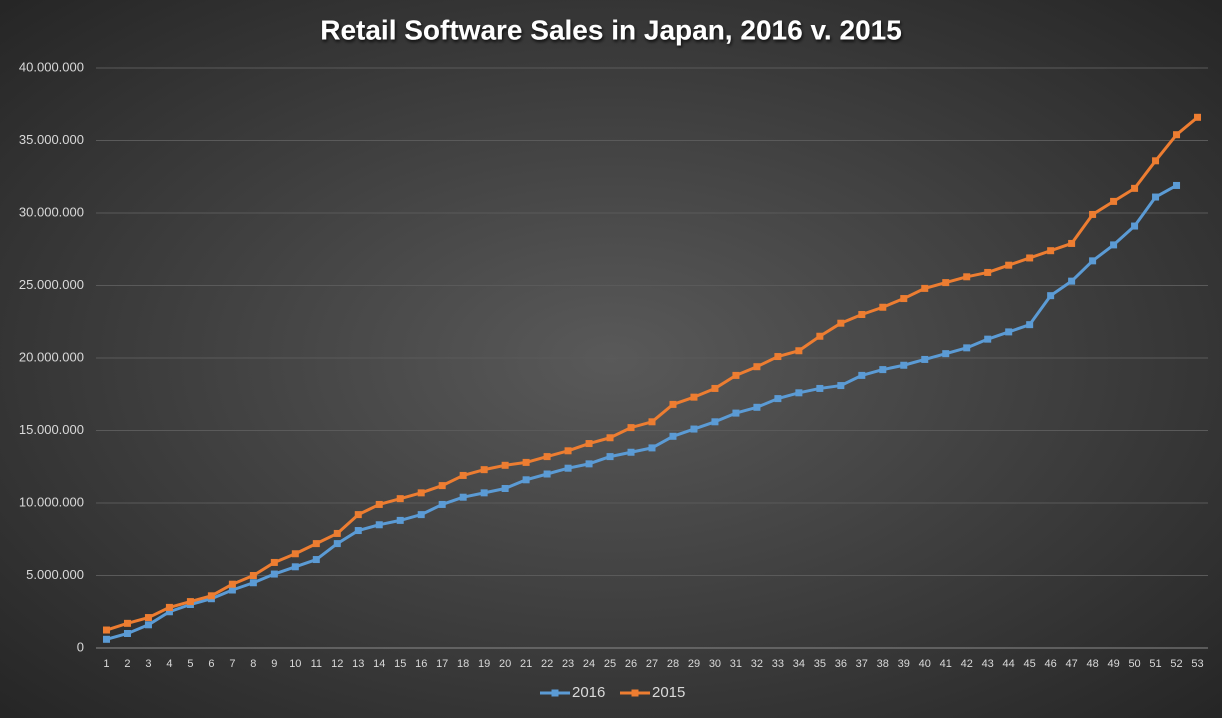 Image resolution: width=1222 pixels, height=718 pixels. Describe the element at coordinates (127, 664) in the screenshot. I see `x-tick-label: 2` at that location.